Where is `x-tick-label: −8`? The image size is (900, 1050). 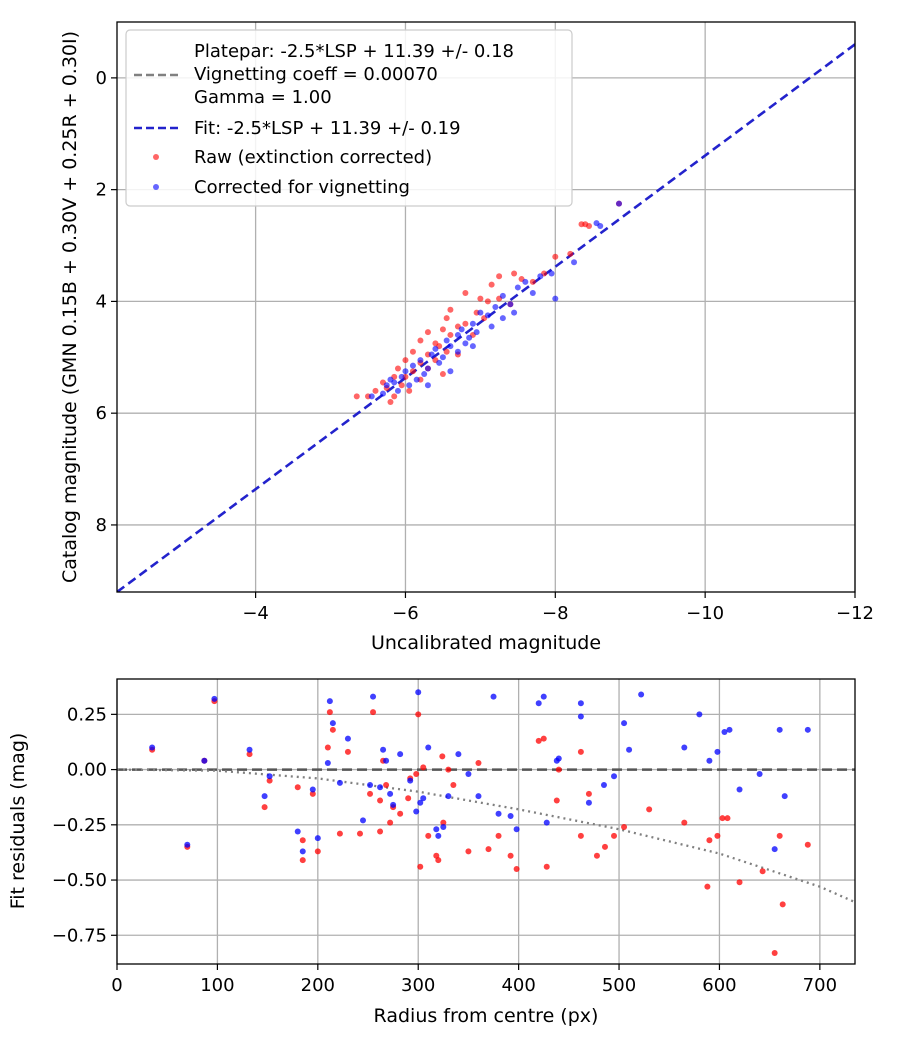
x-tick-label: −8 is located at coordinates (555, 613).